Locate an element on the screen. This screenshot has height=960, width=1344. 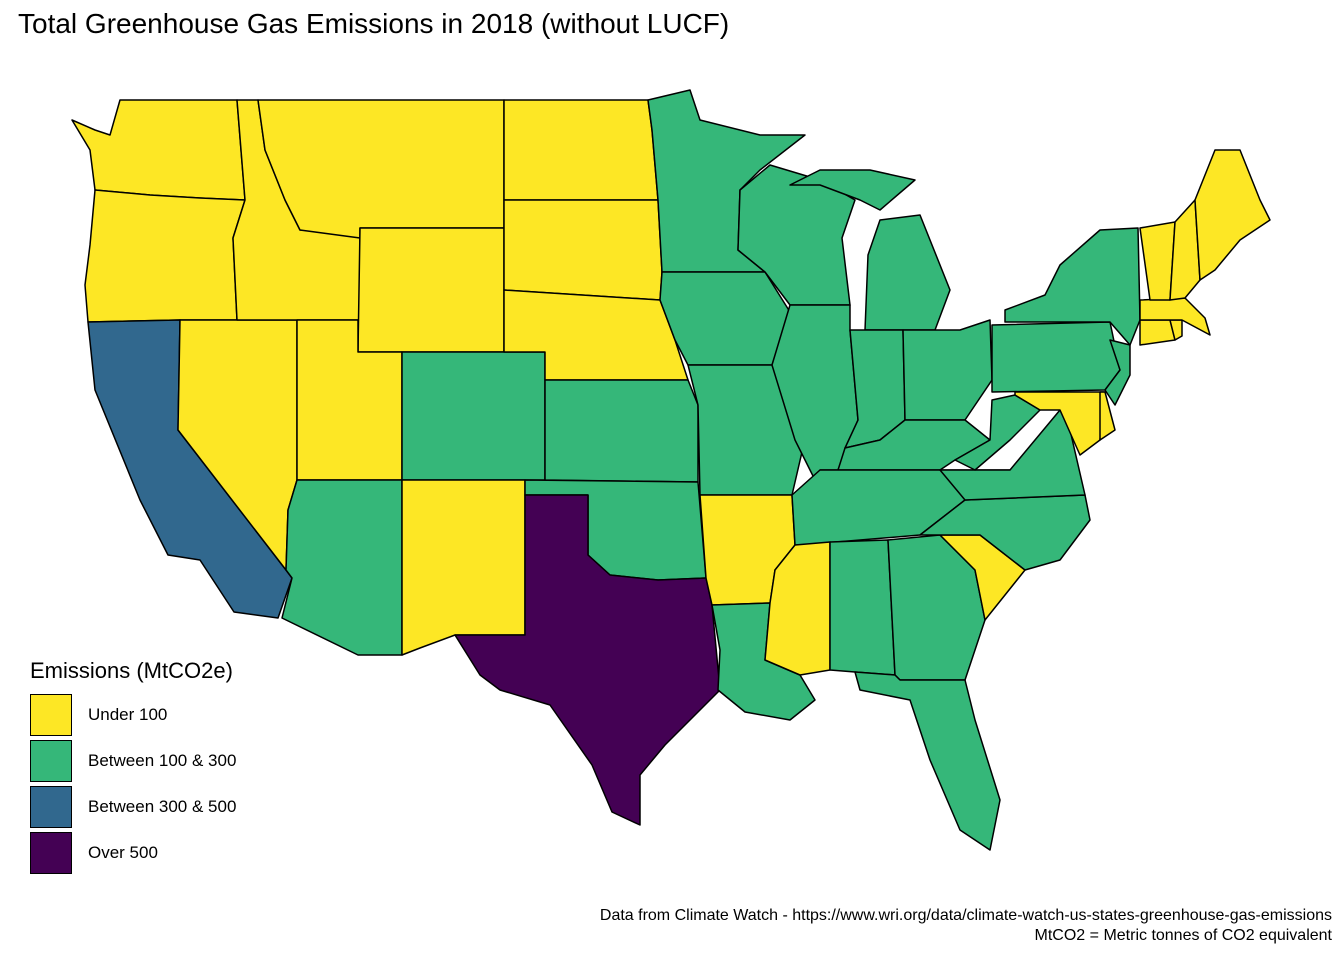
legend-item-between-100-300: Between 100 & 300 is located at coordinates (133, 761).